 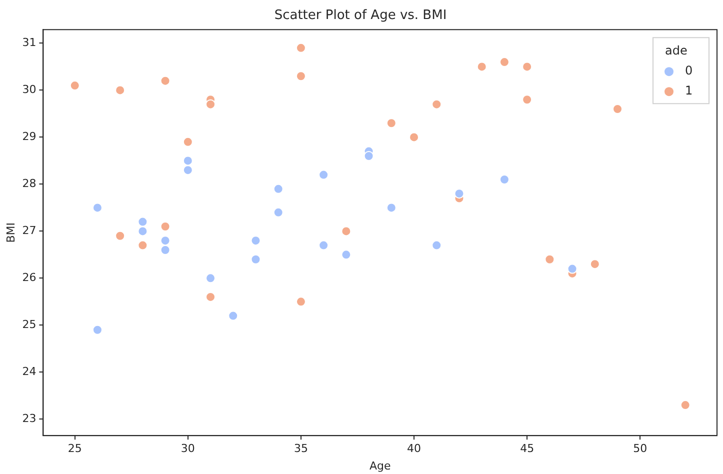 I want to click on chart-title: Scatter Plot of Age vs. BMI, so click(x=360, y=16).